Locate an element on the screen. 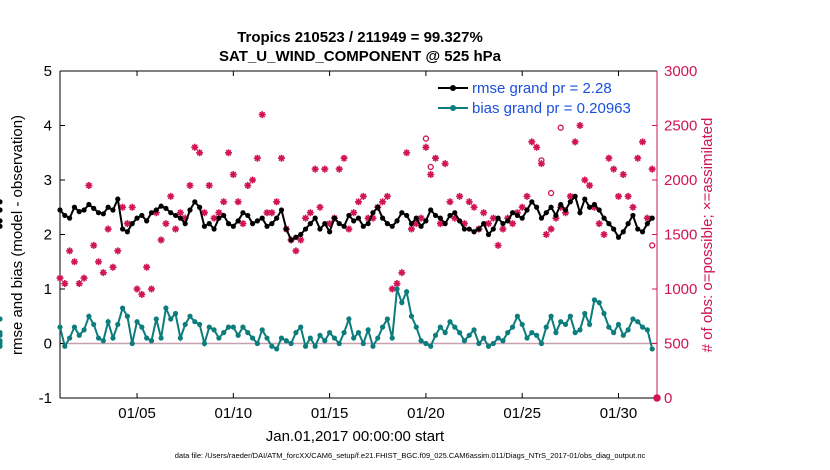  y-right-tick-label: 3000 is located at coordinates (680, 71).